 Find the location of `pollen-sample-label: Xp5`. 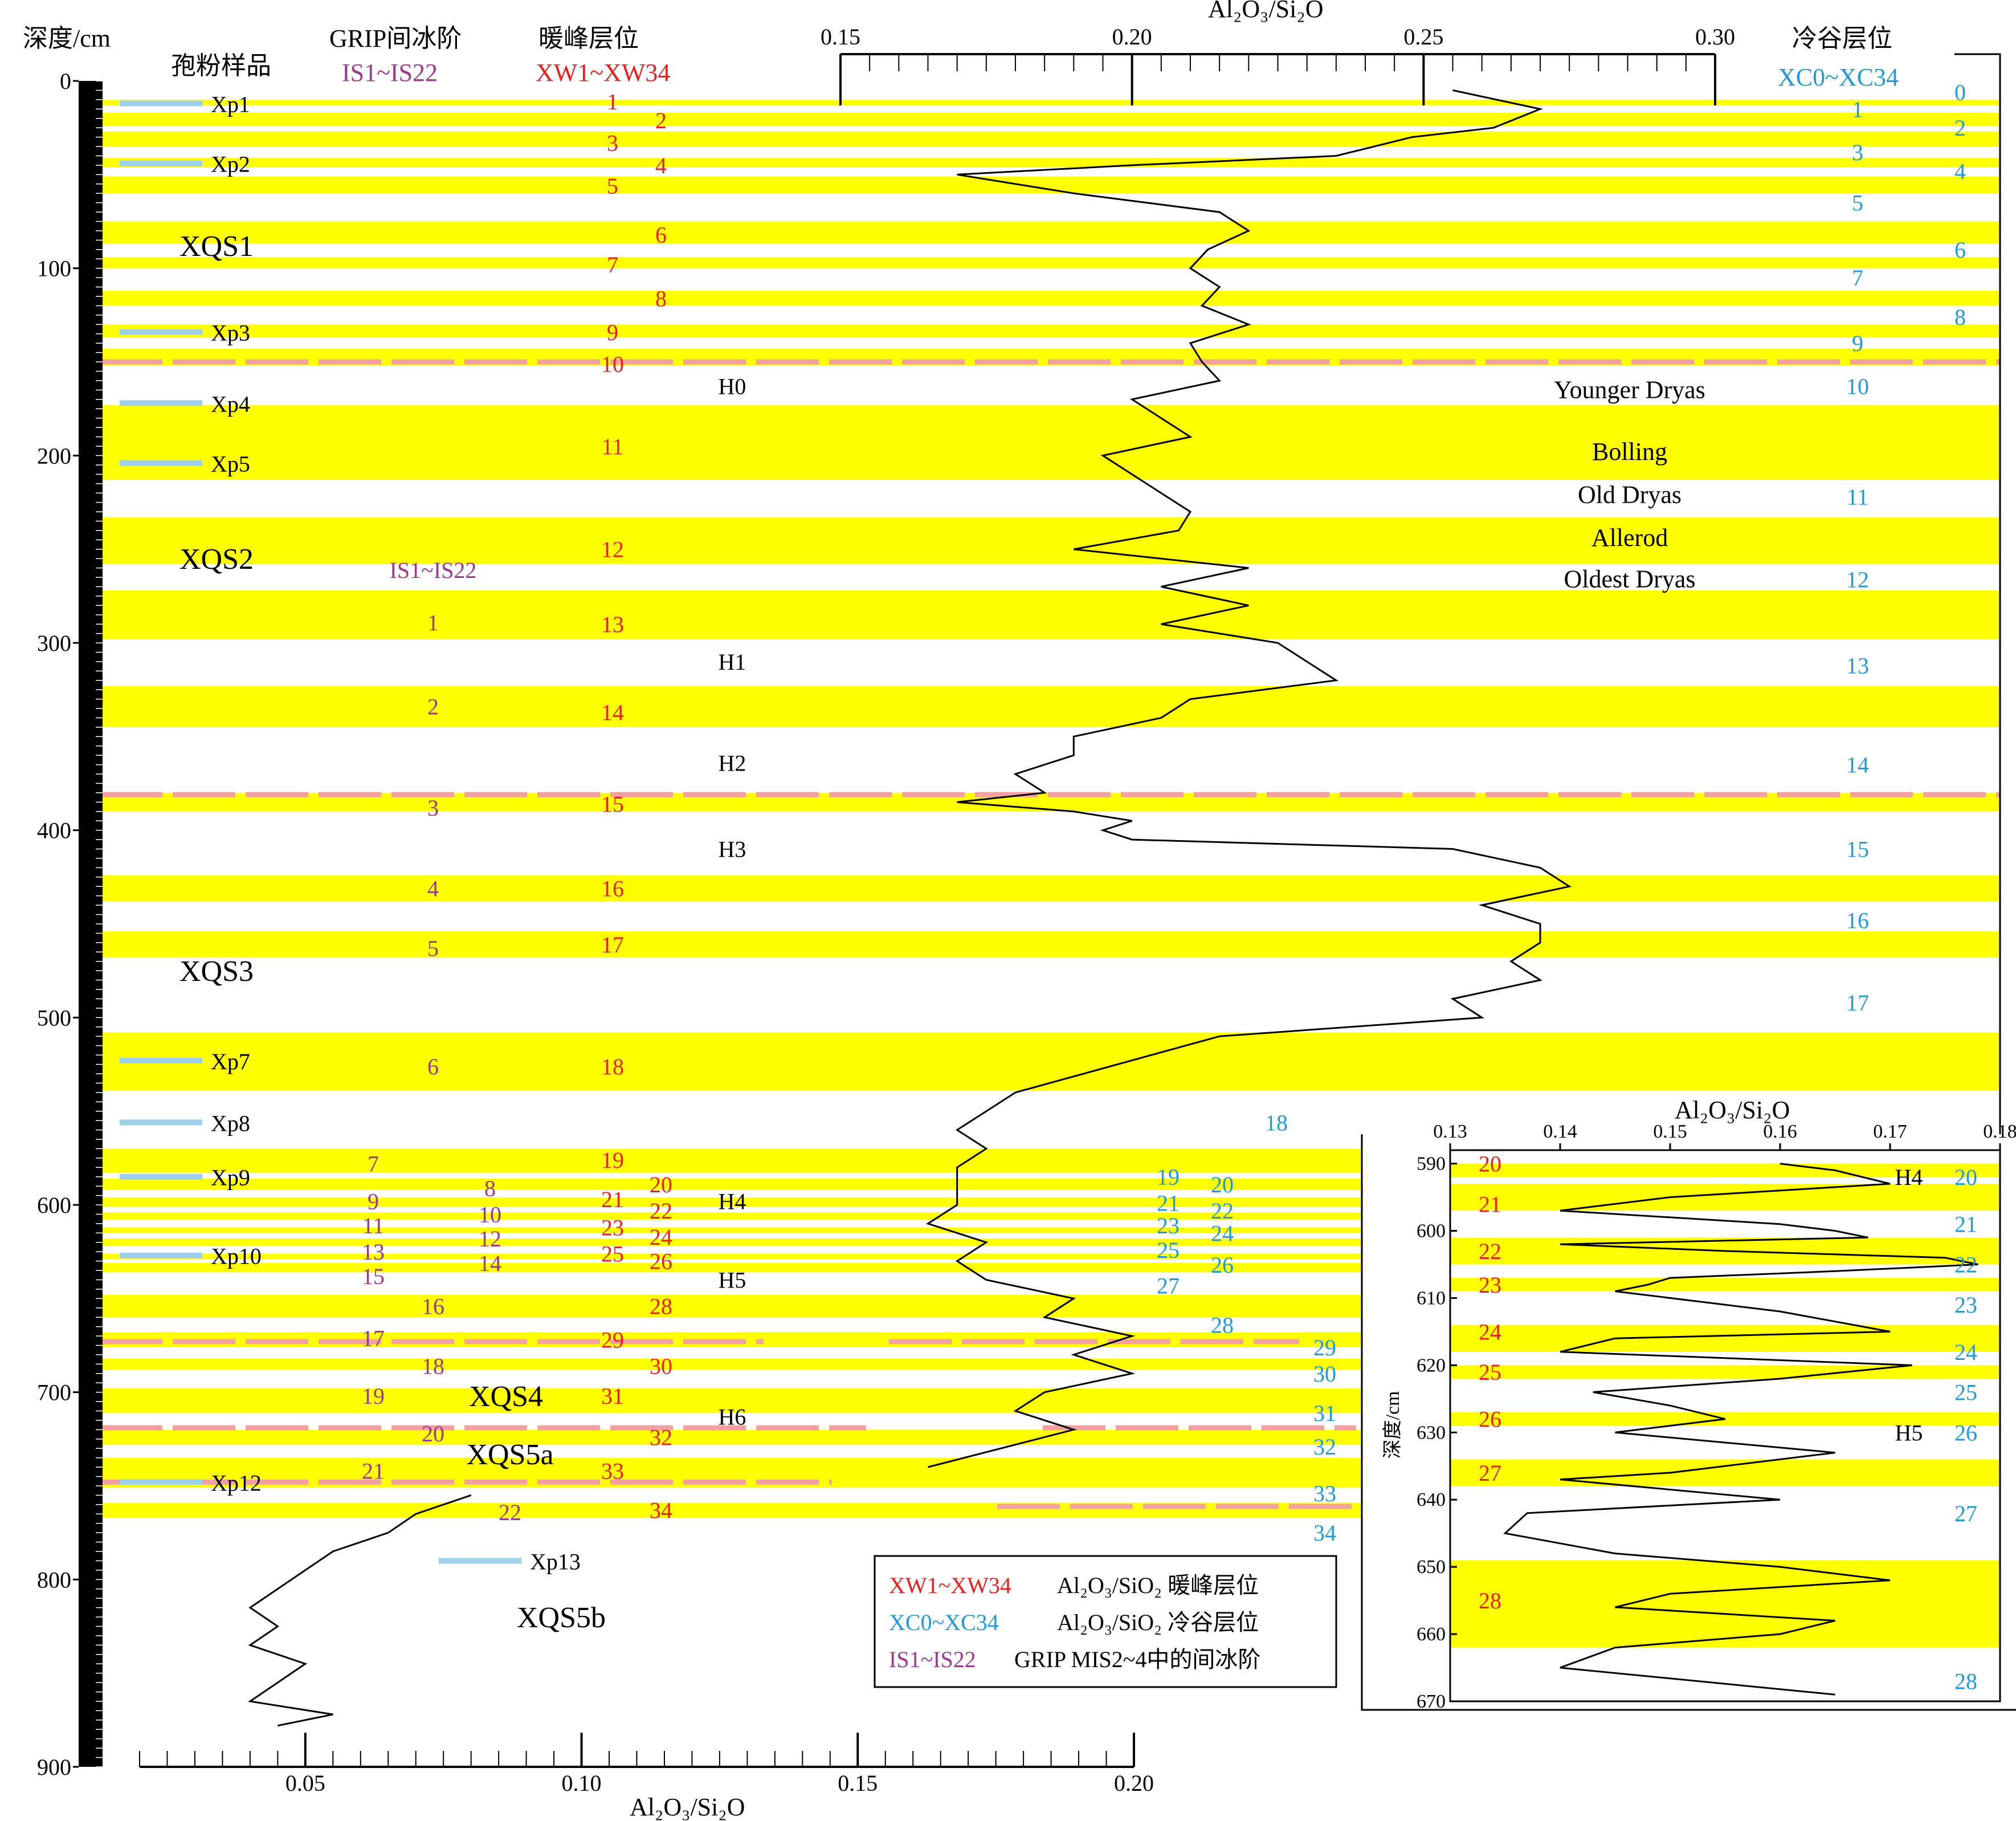

pollen-sample-label: Xp5 is located at coordinates (231, 464).